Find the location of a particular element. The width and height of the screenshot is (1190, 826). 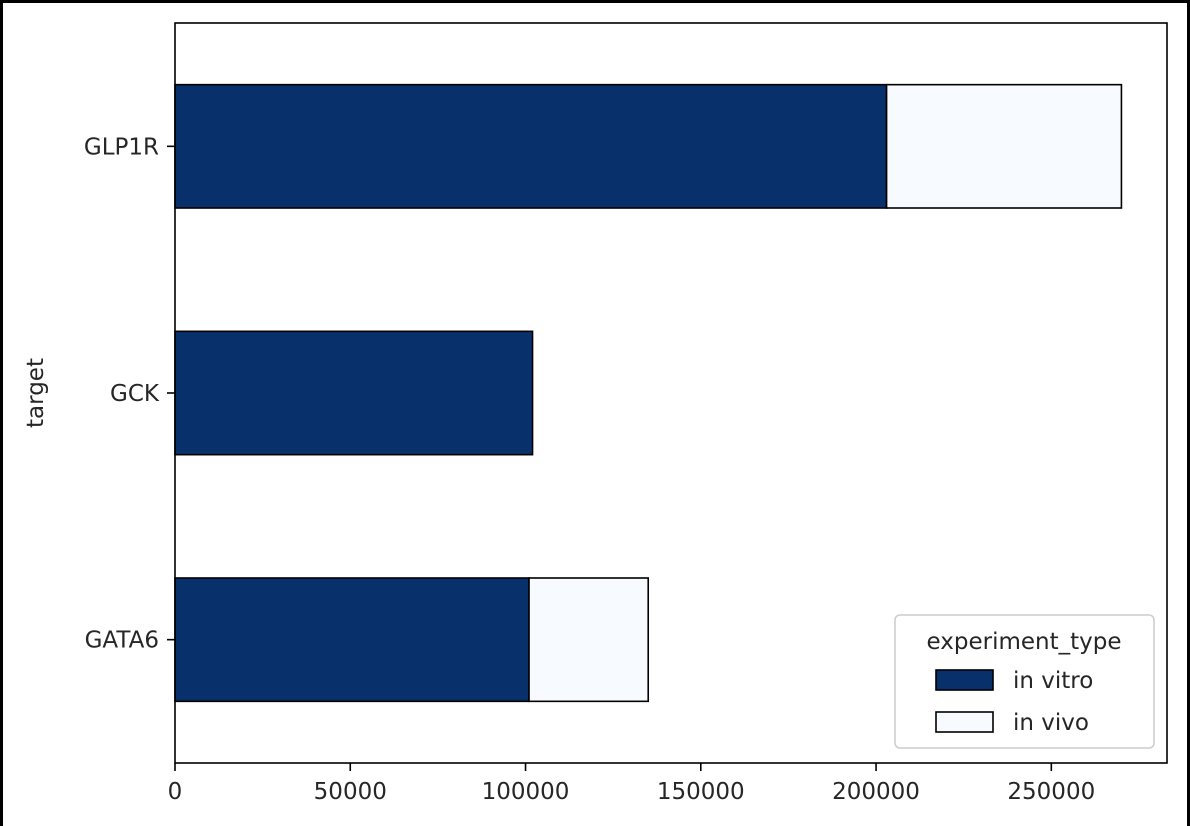

legend-title: experiment_type is located at coordinates (1024, 642).